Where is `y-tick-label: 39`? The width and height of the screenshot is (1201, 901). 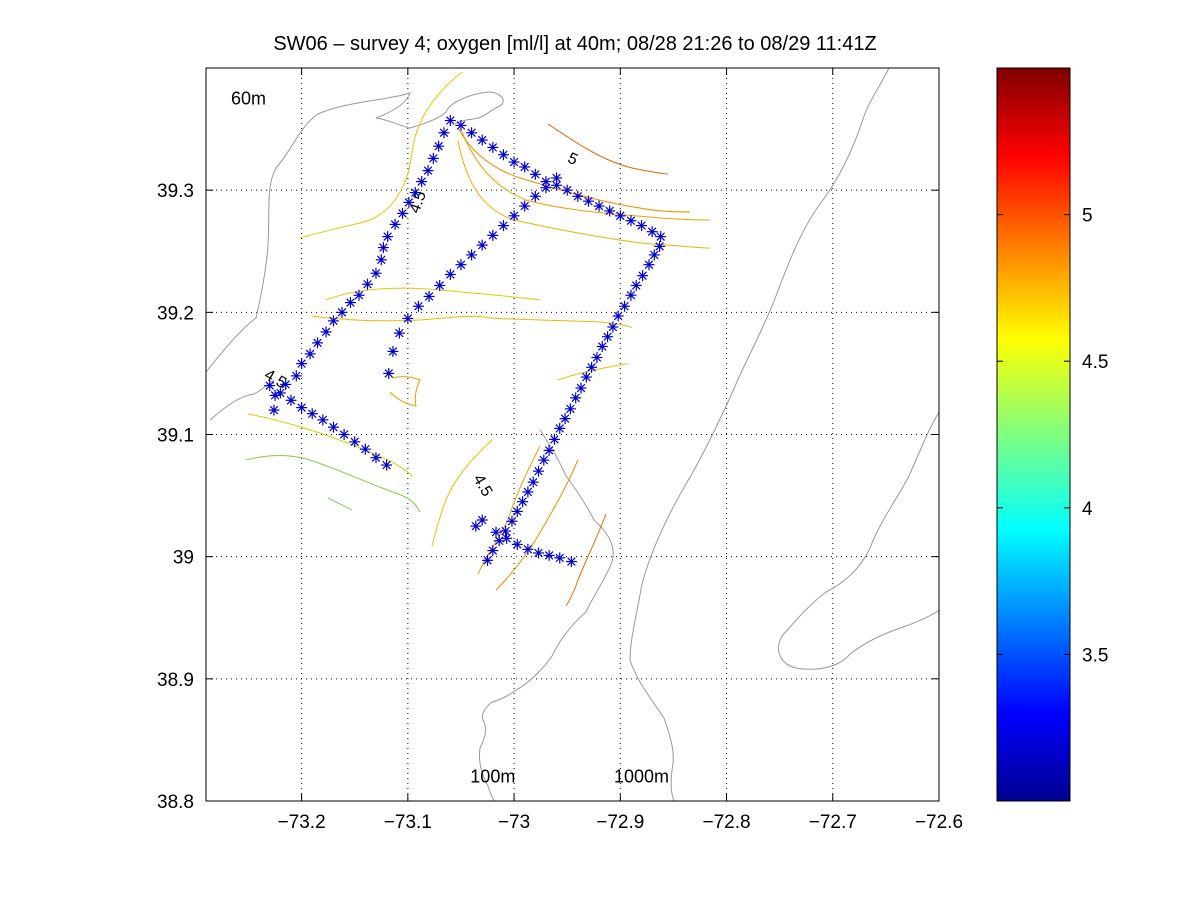 y-tick-label: 39 is located at coordinates (183, 558).